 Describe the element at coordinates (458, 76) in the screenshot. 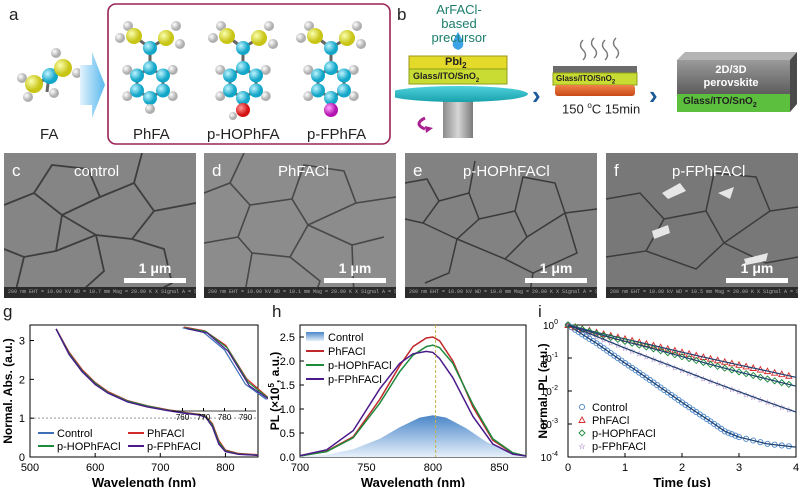

I see `substrate-layer` at that location.